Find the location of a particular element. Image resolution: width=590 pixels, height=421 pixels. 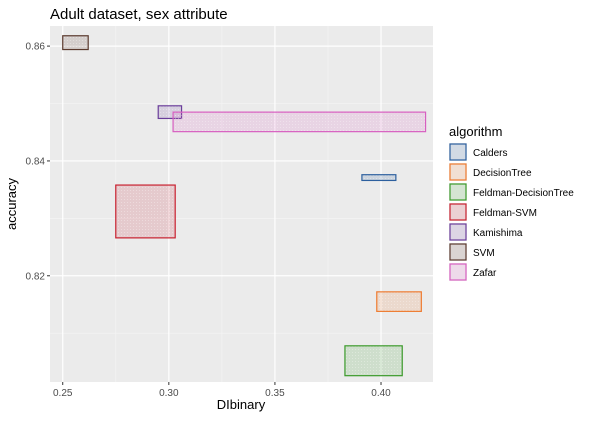

x-tick-label: 0.30 is located at coordinates (169, 393).